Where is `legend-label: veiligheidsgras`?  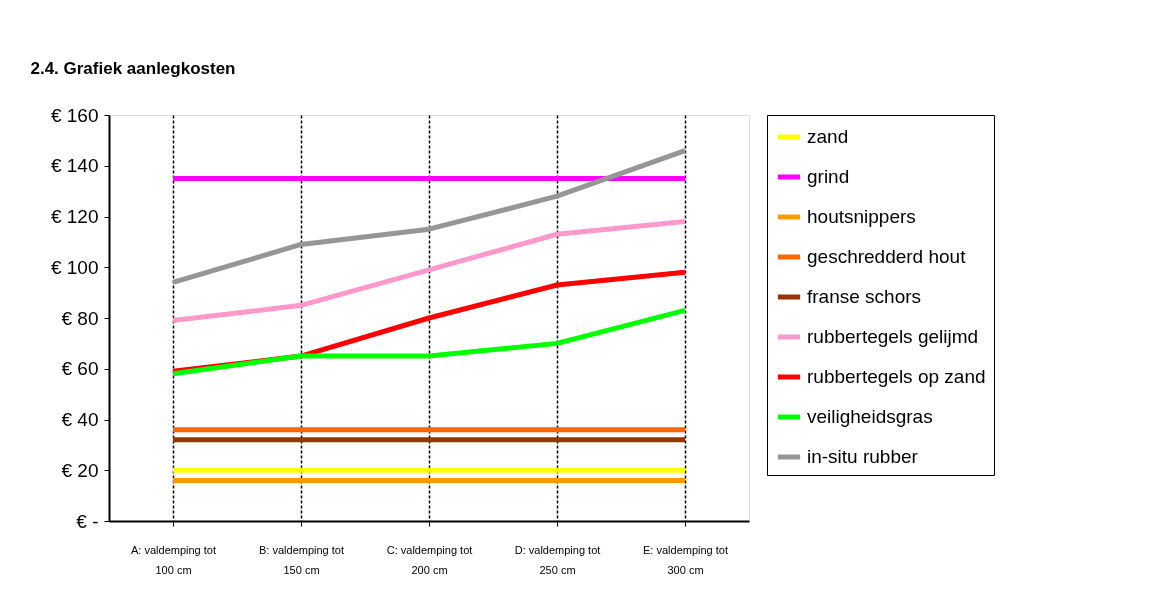
legend-label: veiligheidsgras is located at coordinates (870, 416).